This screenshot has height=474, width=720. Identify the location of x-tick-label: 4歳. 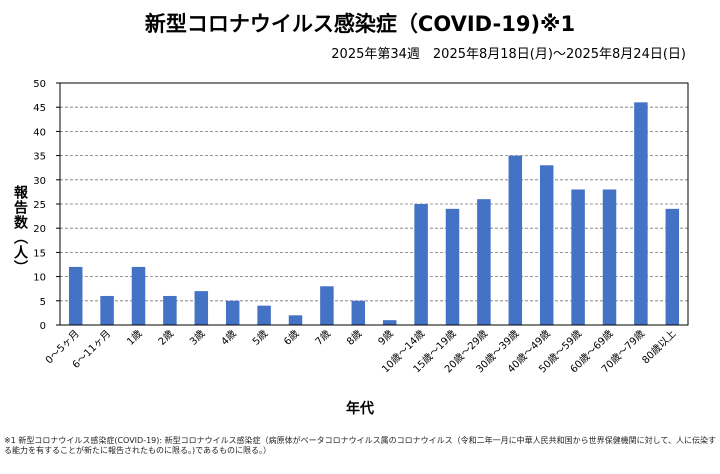
(229, 338).